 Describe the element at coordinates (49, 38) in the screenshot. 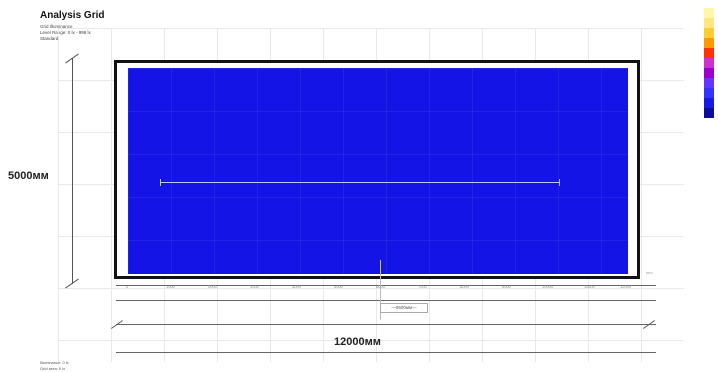

I see `subtitle-line-3: Standard` at that location.